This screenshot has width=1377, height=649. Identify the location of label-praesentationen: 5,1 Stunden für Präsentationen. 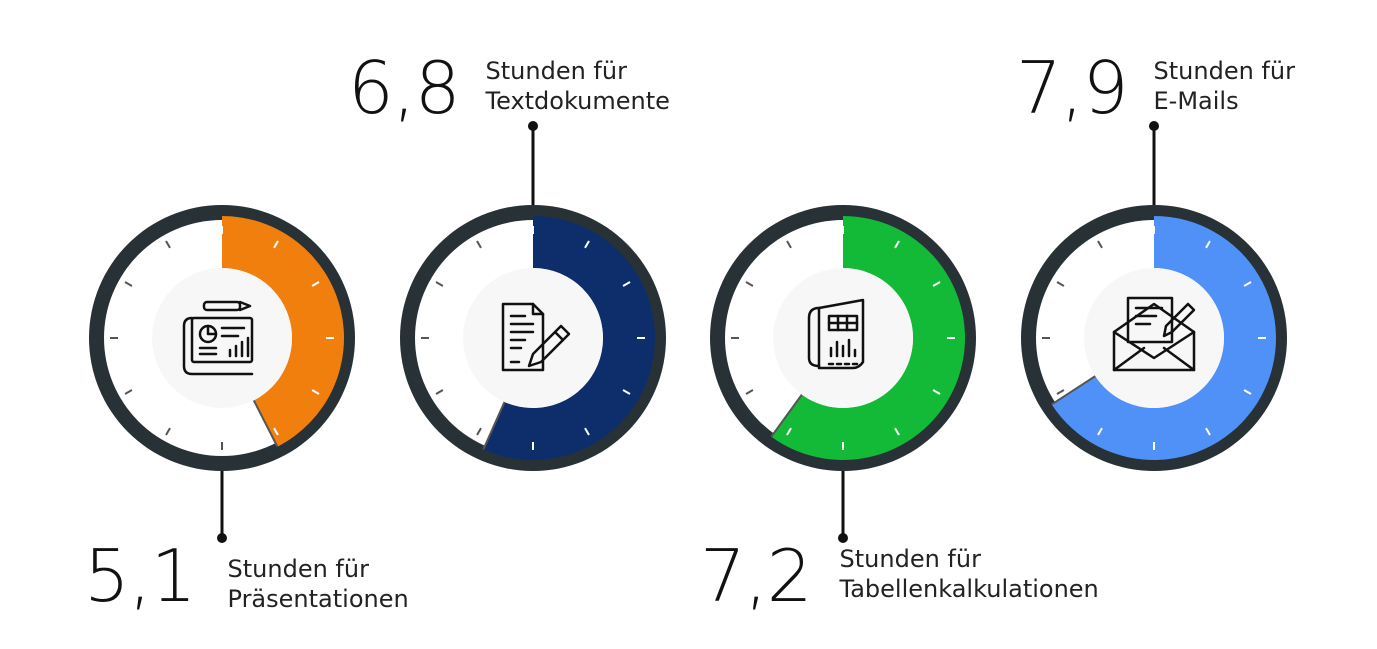
(246, 577).